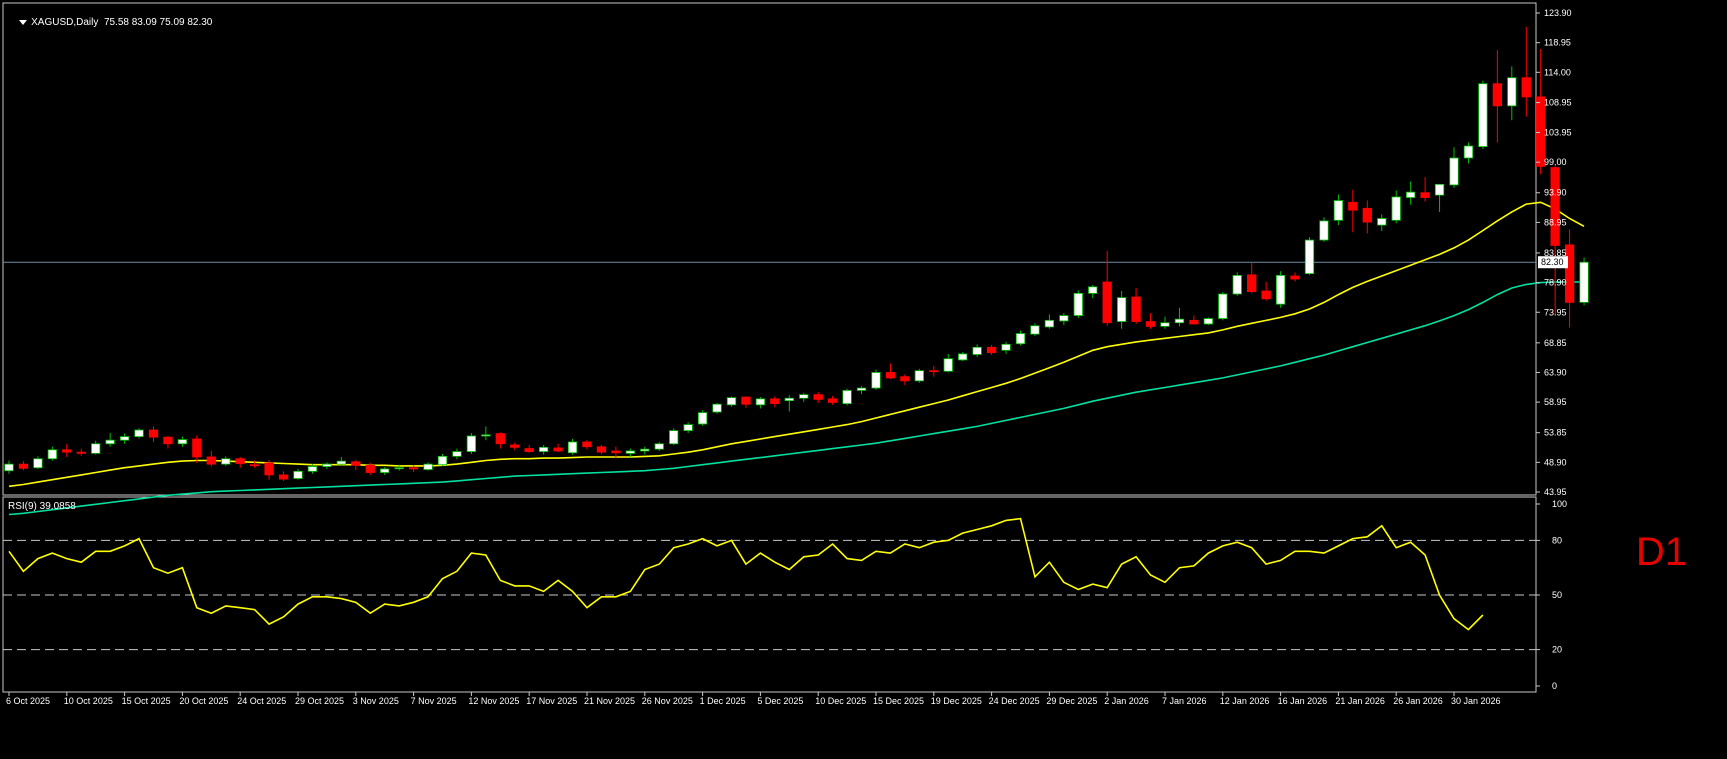  I want to click on collapse-triangle-icon, so click(23, 22).